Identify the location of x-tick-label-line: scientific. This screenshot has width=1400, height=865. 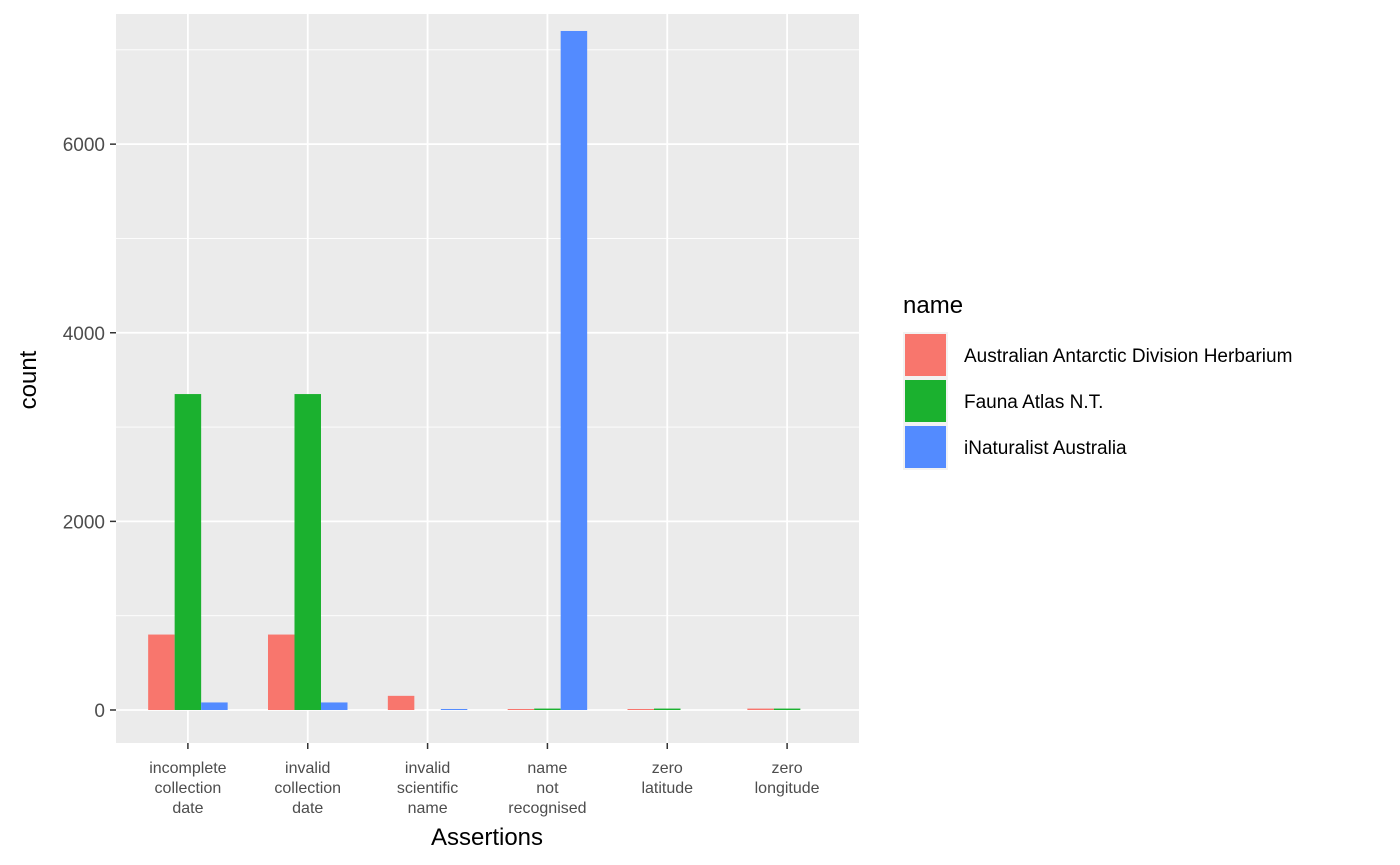
(427, 788).